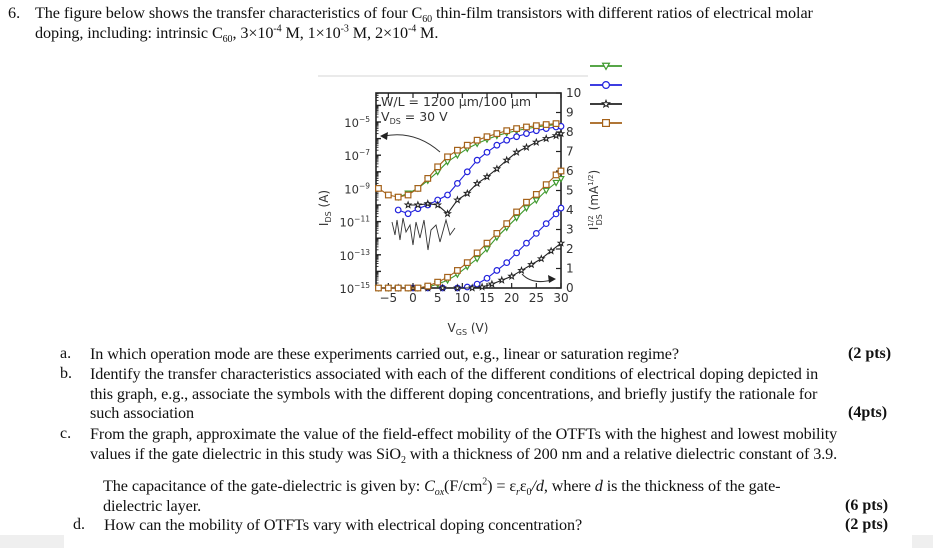 This screenshot has width=933, height=548. Describe the element at coordinates (456, 101) in the screenshot. I see `annotation-wl: W/L = 1200 μm/100 μm` at that location.